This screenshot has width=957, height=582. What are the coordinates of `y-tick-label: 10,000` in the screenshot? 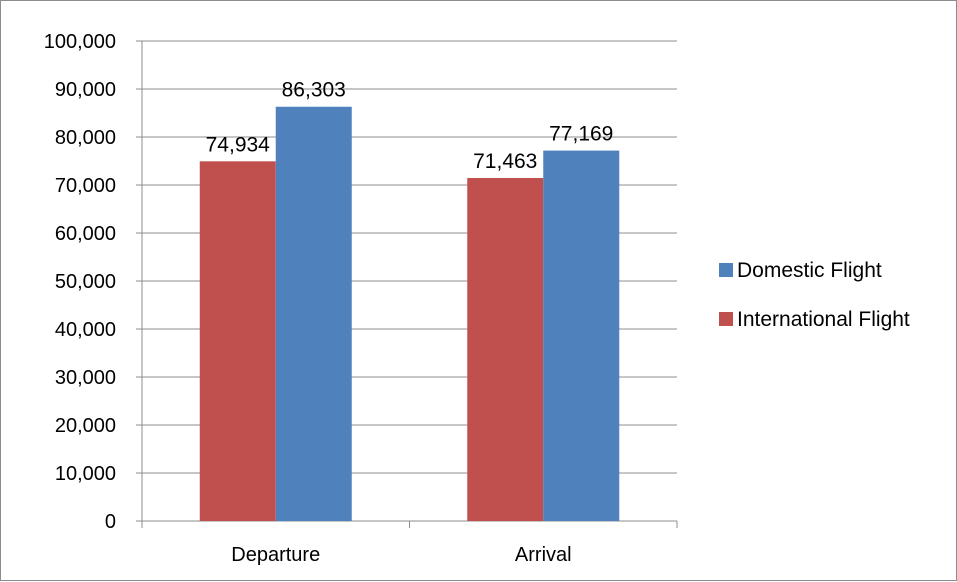 It's located at (85, 474).